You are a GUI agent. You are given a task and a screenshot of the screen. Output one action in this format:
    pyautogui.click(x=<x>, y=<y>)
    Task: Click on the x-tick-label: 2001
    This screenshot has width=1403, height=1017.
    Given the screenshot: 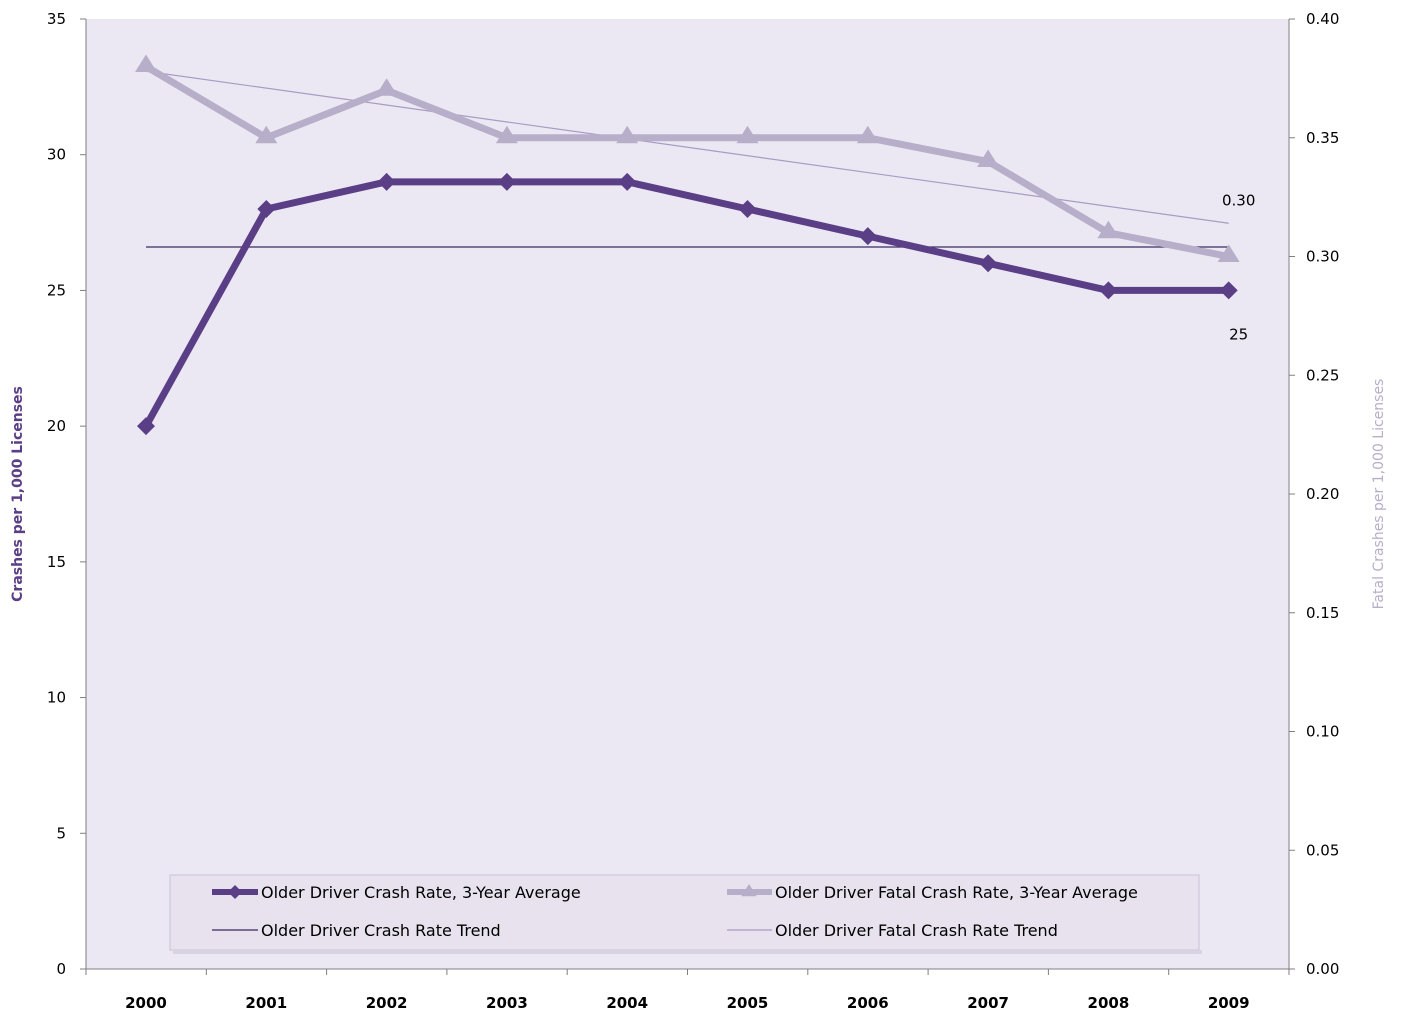 What is the action you would take?
    pyautogui.click(x=266, y=1003)
    